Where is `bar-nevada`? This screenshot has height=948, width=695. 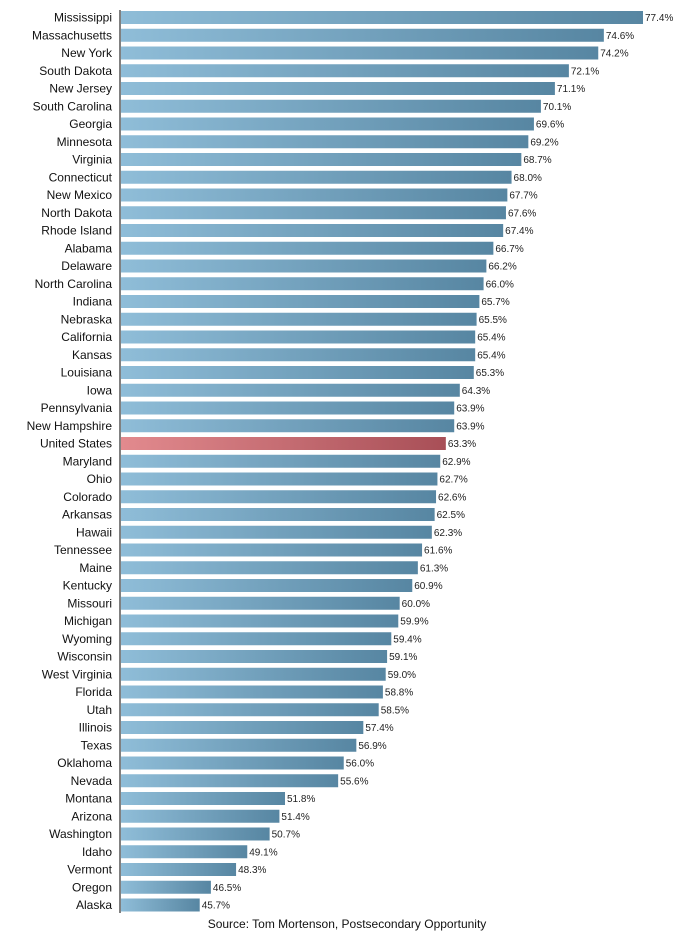 bar-nevada is located at coordinates (230, 781).